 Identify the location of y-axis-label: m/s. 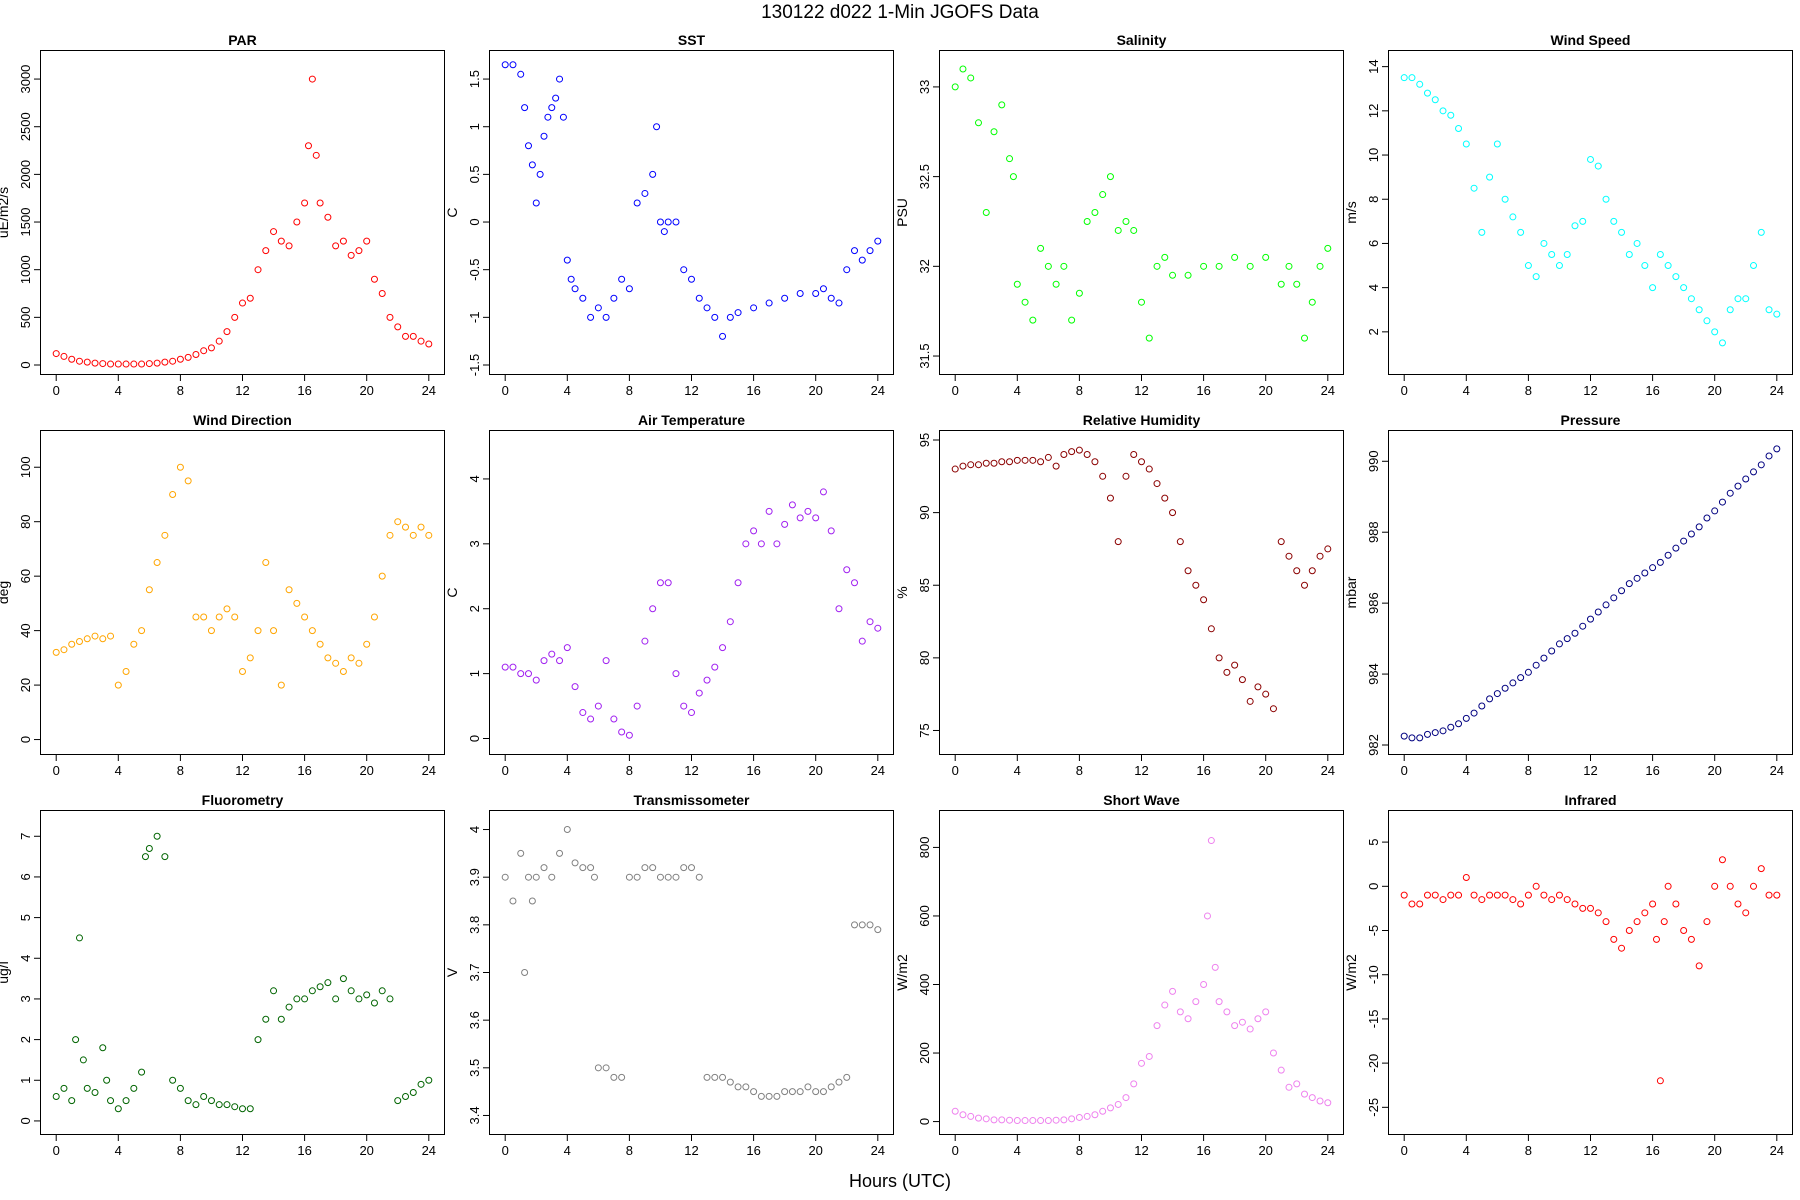
(1351, 212).